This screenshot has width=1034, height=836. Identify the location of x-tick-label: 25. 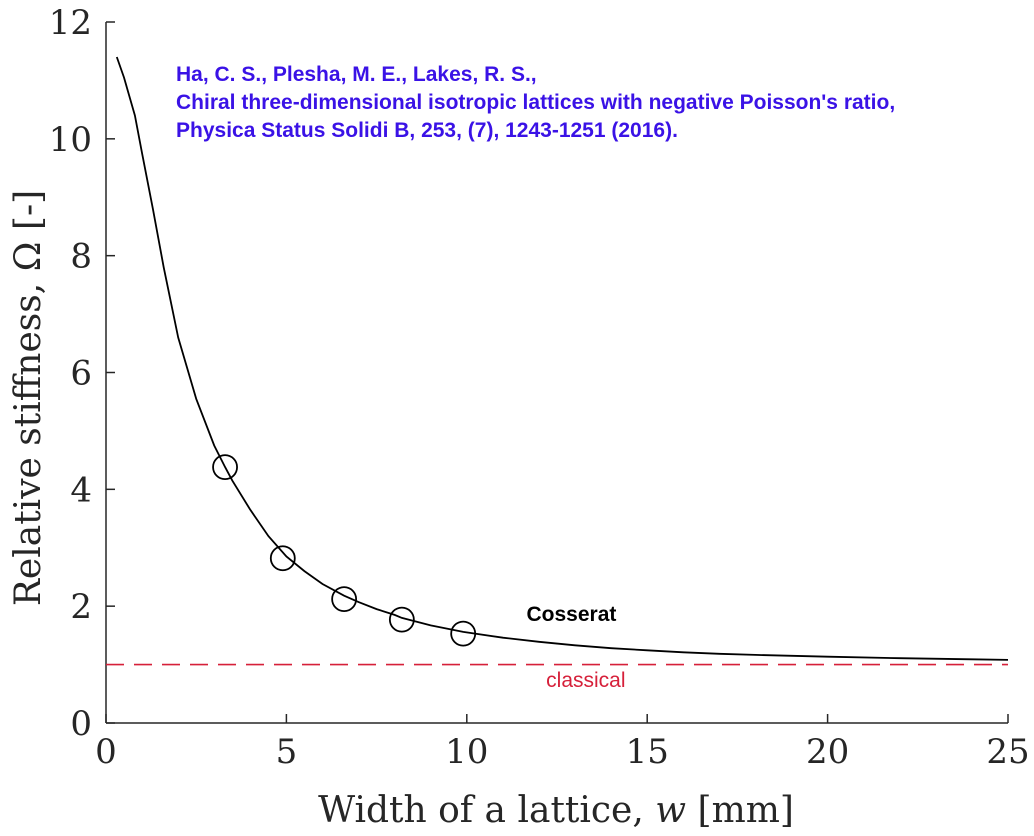
(1007, 752).